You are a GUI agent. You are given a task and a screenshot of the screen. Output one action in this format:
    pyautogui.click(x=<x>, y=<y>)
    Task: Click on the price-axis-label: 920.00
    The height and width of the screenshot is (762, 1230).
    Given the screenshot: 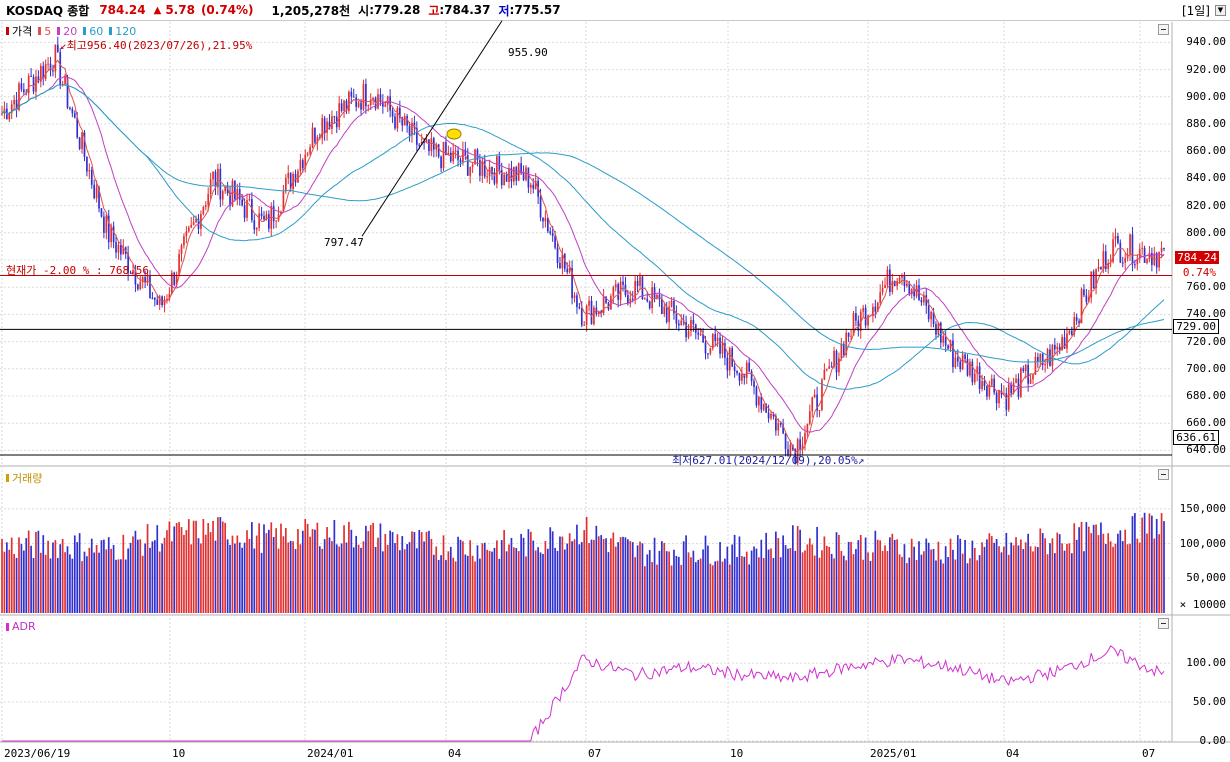 What is the action you would take?
    pyautogui.click(x=1206, y=69)
    